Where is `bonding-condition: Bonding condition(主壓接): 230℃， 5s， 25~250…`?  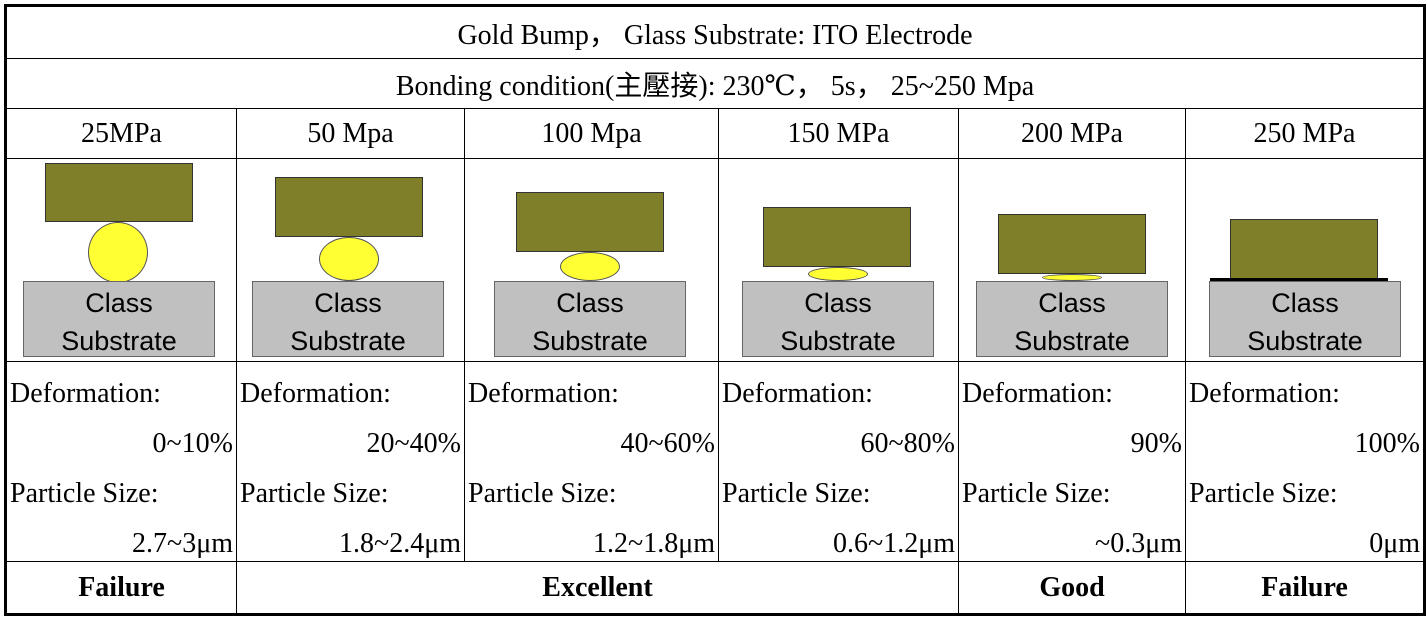
bonding-condition: Bonding condition(主壓接): 230℃， 5s， 25~250… is located at coordinates (715, 86).